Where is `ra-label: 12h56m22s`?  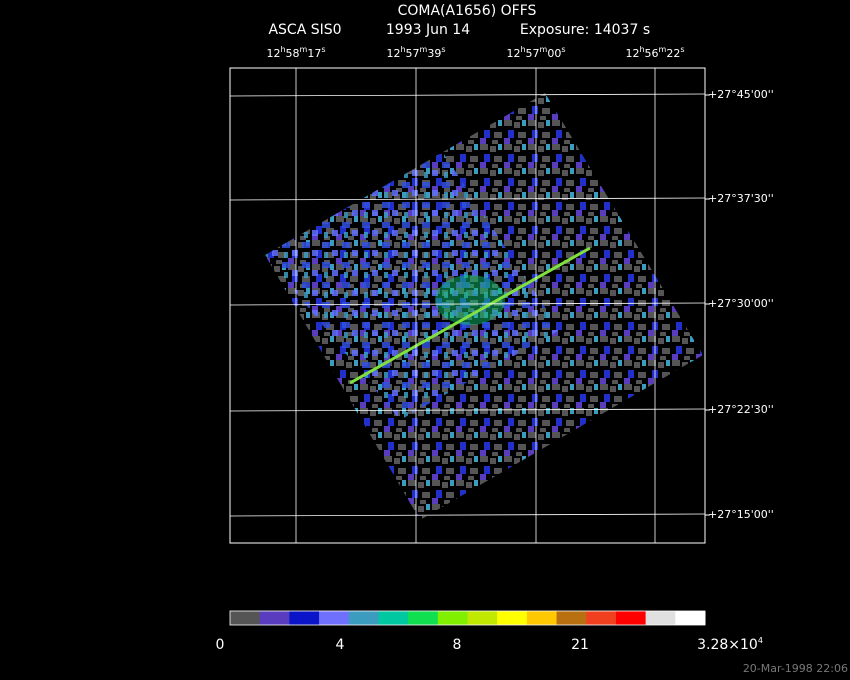 ra-label: 12h56m22s is located at coordinates (654, 52).